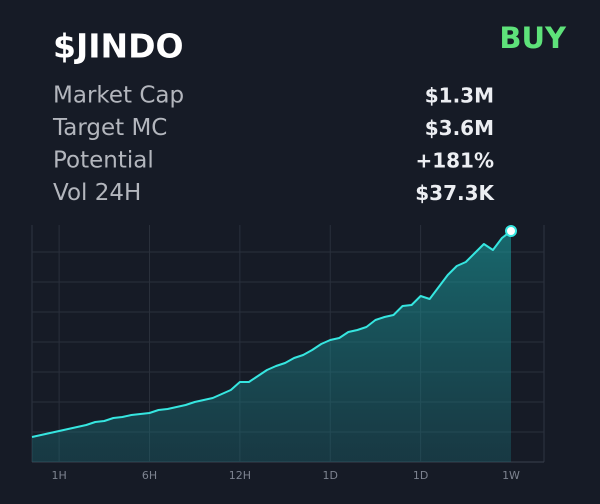  What do you see at coordinates (97, 193) in the screenshot?
I see `stat-label: Vol 24H` at bounding box center [97, 193].